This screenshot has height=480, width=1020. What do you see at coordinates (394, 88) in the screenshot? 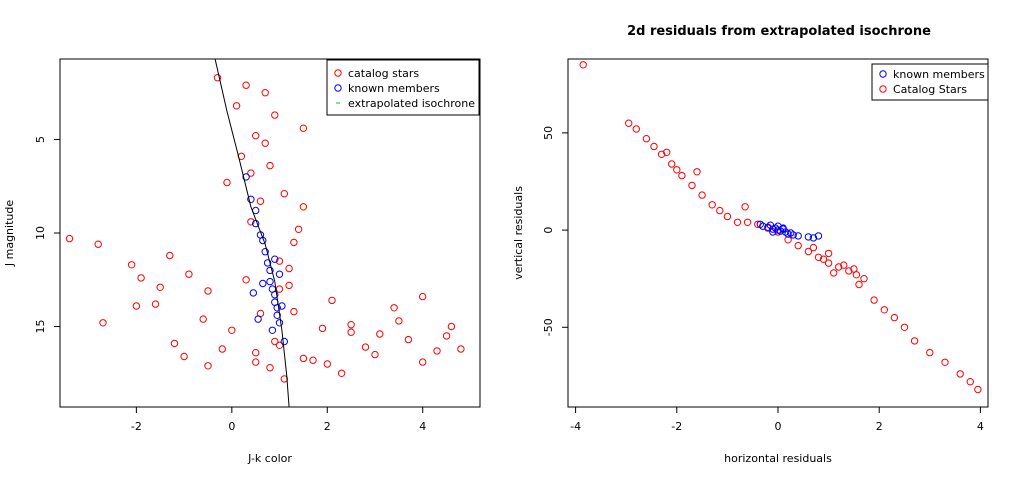
I see `cmd-legend-members-label: known members` at bounding box center [394, 88].